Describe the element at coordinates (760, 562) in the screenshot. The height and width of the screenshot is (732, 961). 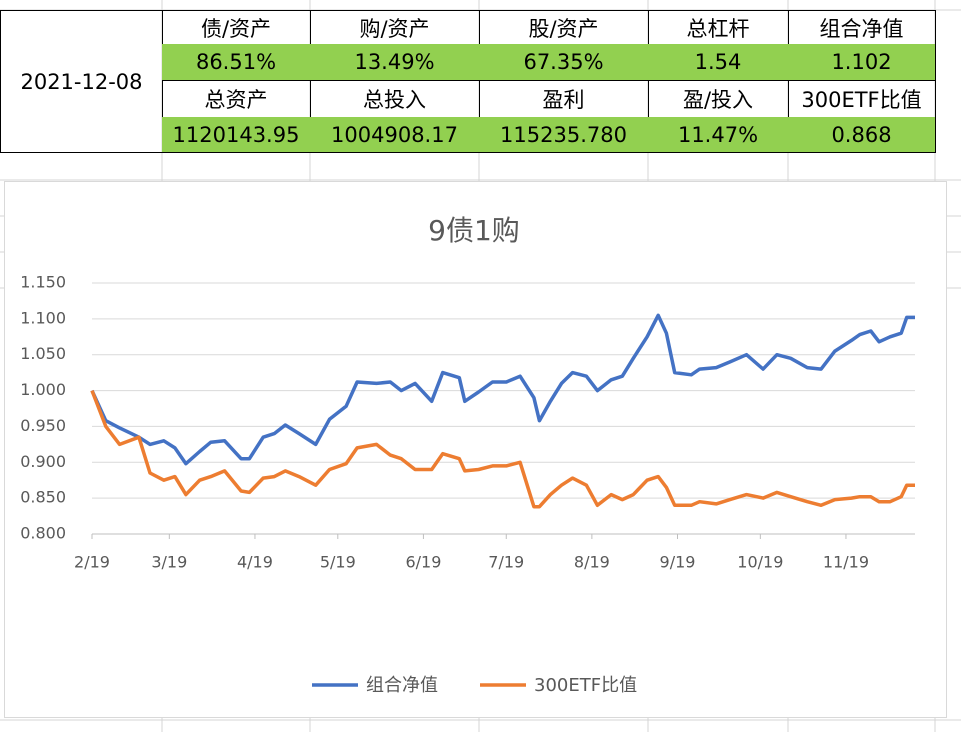
I see `x-tick-label: 10/19` at that location.